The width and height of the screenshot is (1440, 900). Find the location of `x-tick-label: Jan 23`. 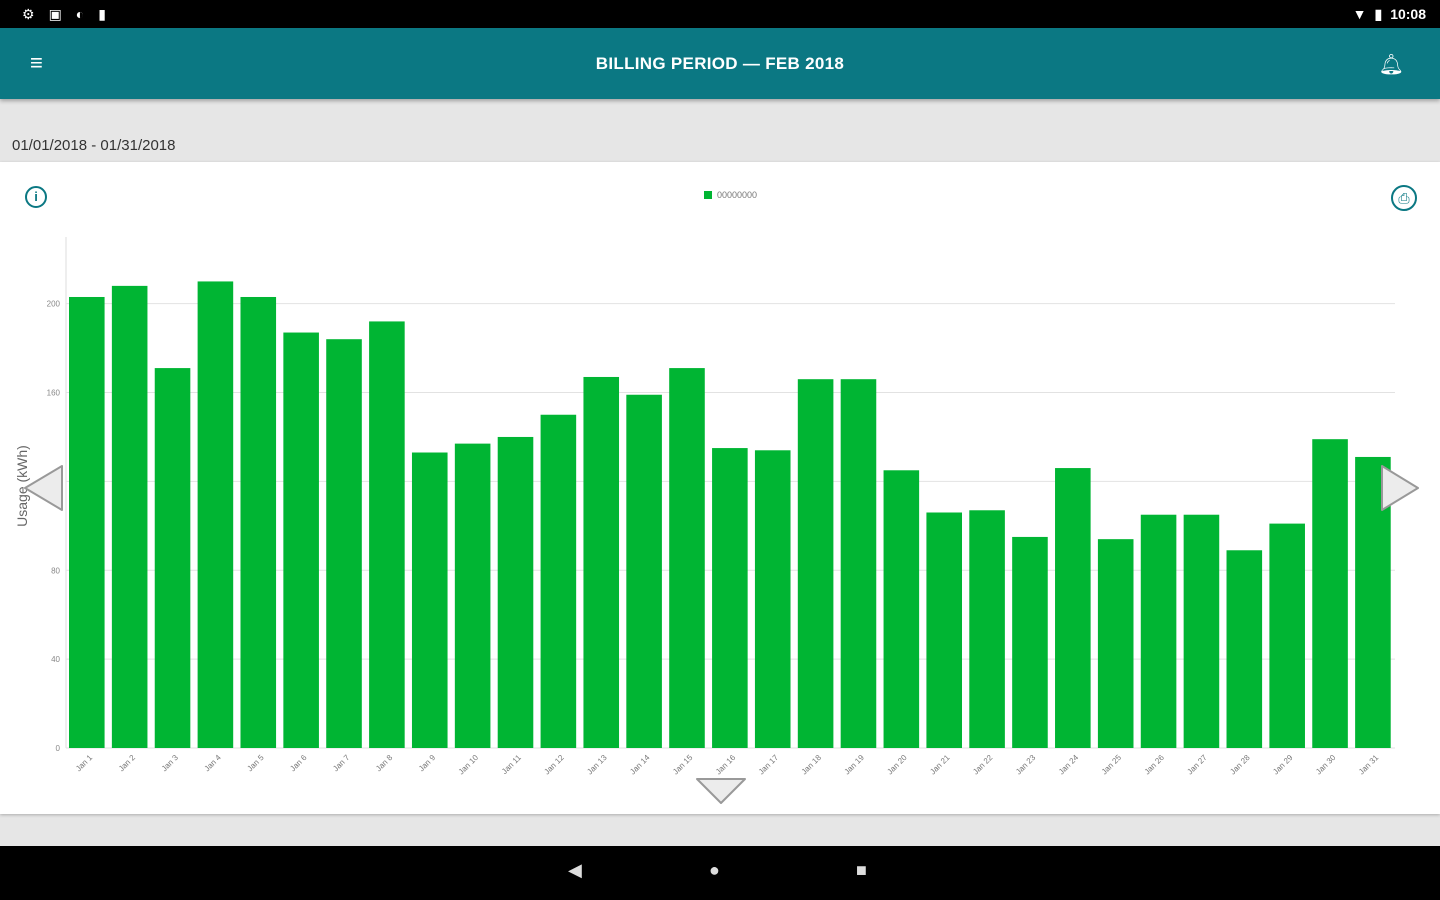

x-tick-label: Jan 23 is located at coordinates (1026, 765).